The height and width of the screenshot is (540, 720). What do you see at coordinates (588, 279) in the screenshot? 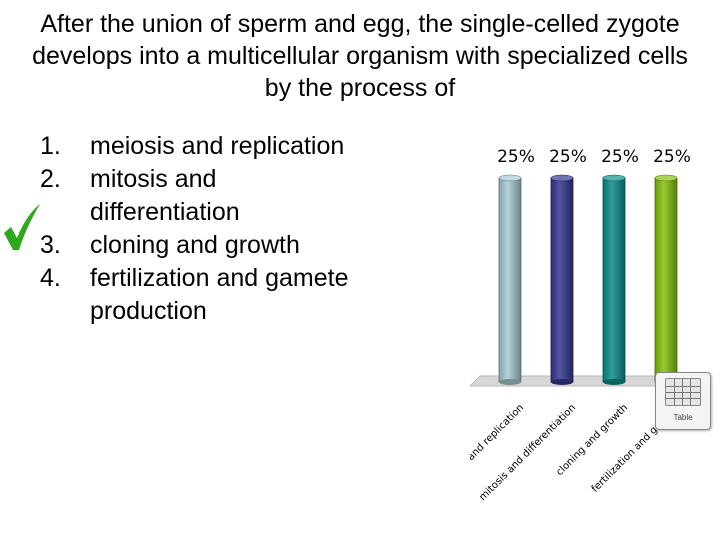
I see `bars-group` at bounding box center [588, 279].